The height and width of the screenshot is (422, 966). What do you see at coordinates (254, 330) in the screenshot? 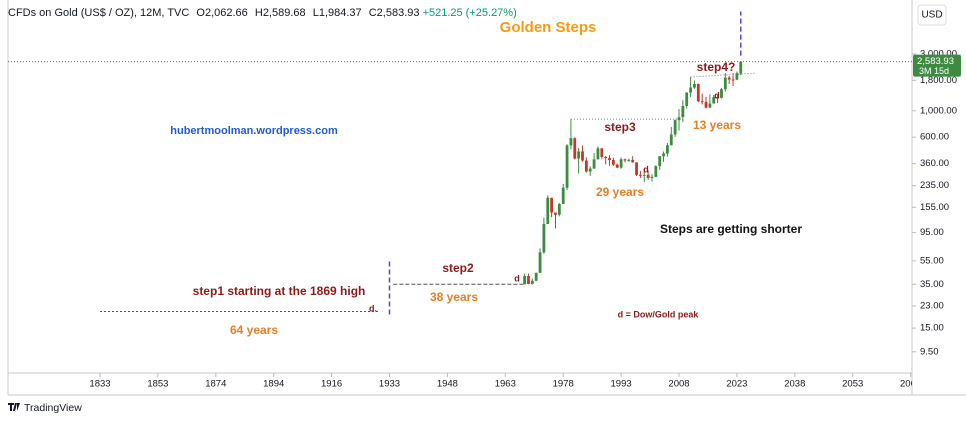
I see `annotation: 64 years` at bounding box center [254, 330].